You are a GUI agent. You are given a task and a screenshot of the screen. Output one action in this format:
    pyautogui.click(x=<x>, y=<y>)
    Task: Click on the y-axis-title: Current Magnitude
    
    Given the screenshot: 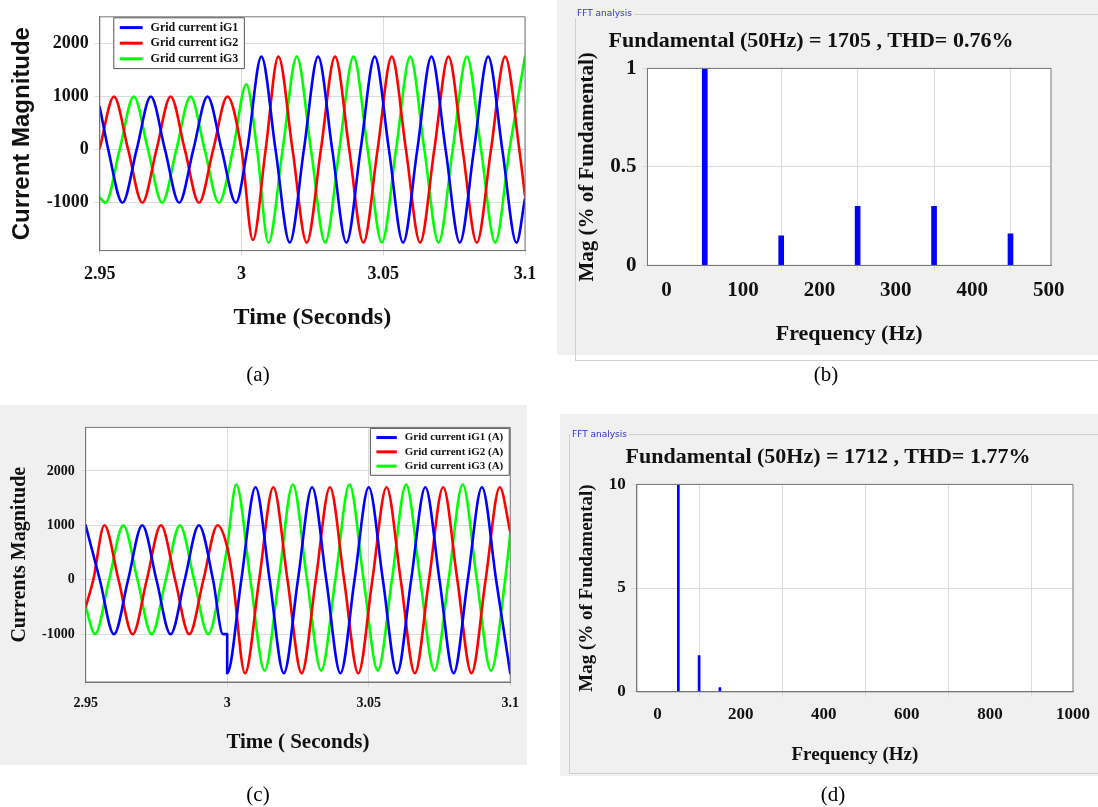 What is the action you would take?
    pyautogui.click(x=21, y=134)
    